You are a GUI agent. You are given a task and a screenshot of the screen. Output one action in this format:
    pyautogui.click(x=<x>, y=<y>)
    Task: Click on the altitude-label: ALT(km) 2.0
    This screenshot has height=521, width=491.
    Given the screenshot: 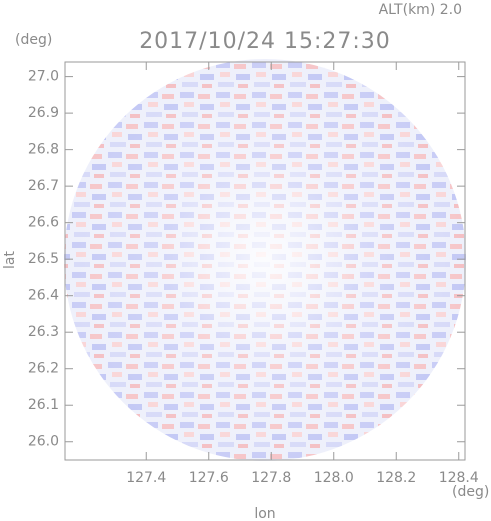 What is the action you would take?
    pyautogui.click(x=420, y=10)
    